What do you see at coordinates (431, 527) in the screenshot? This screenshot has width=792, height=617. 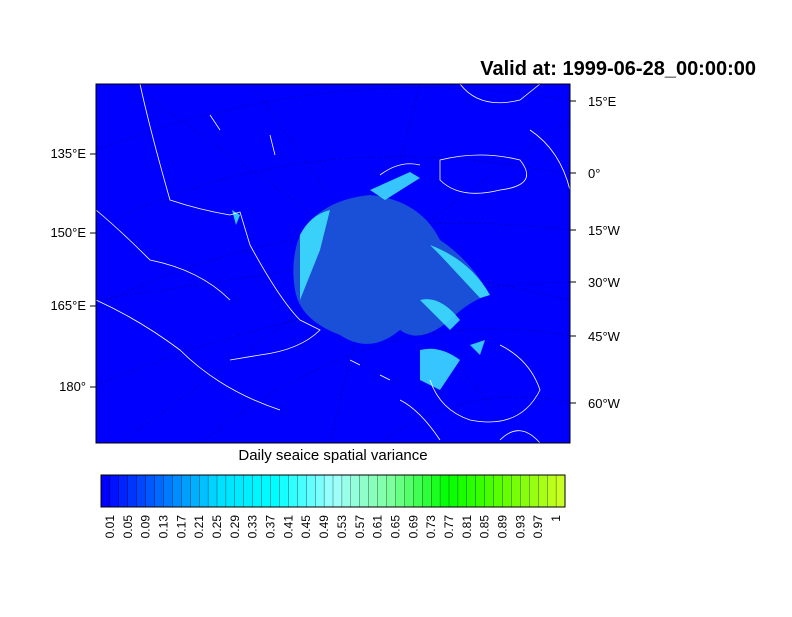 I see `colorbar-label: 0.73` at bounding box center [431, 527].